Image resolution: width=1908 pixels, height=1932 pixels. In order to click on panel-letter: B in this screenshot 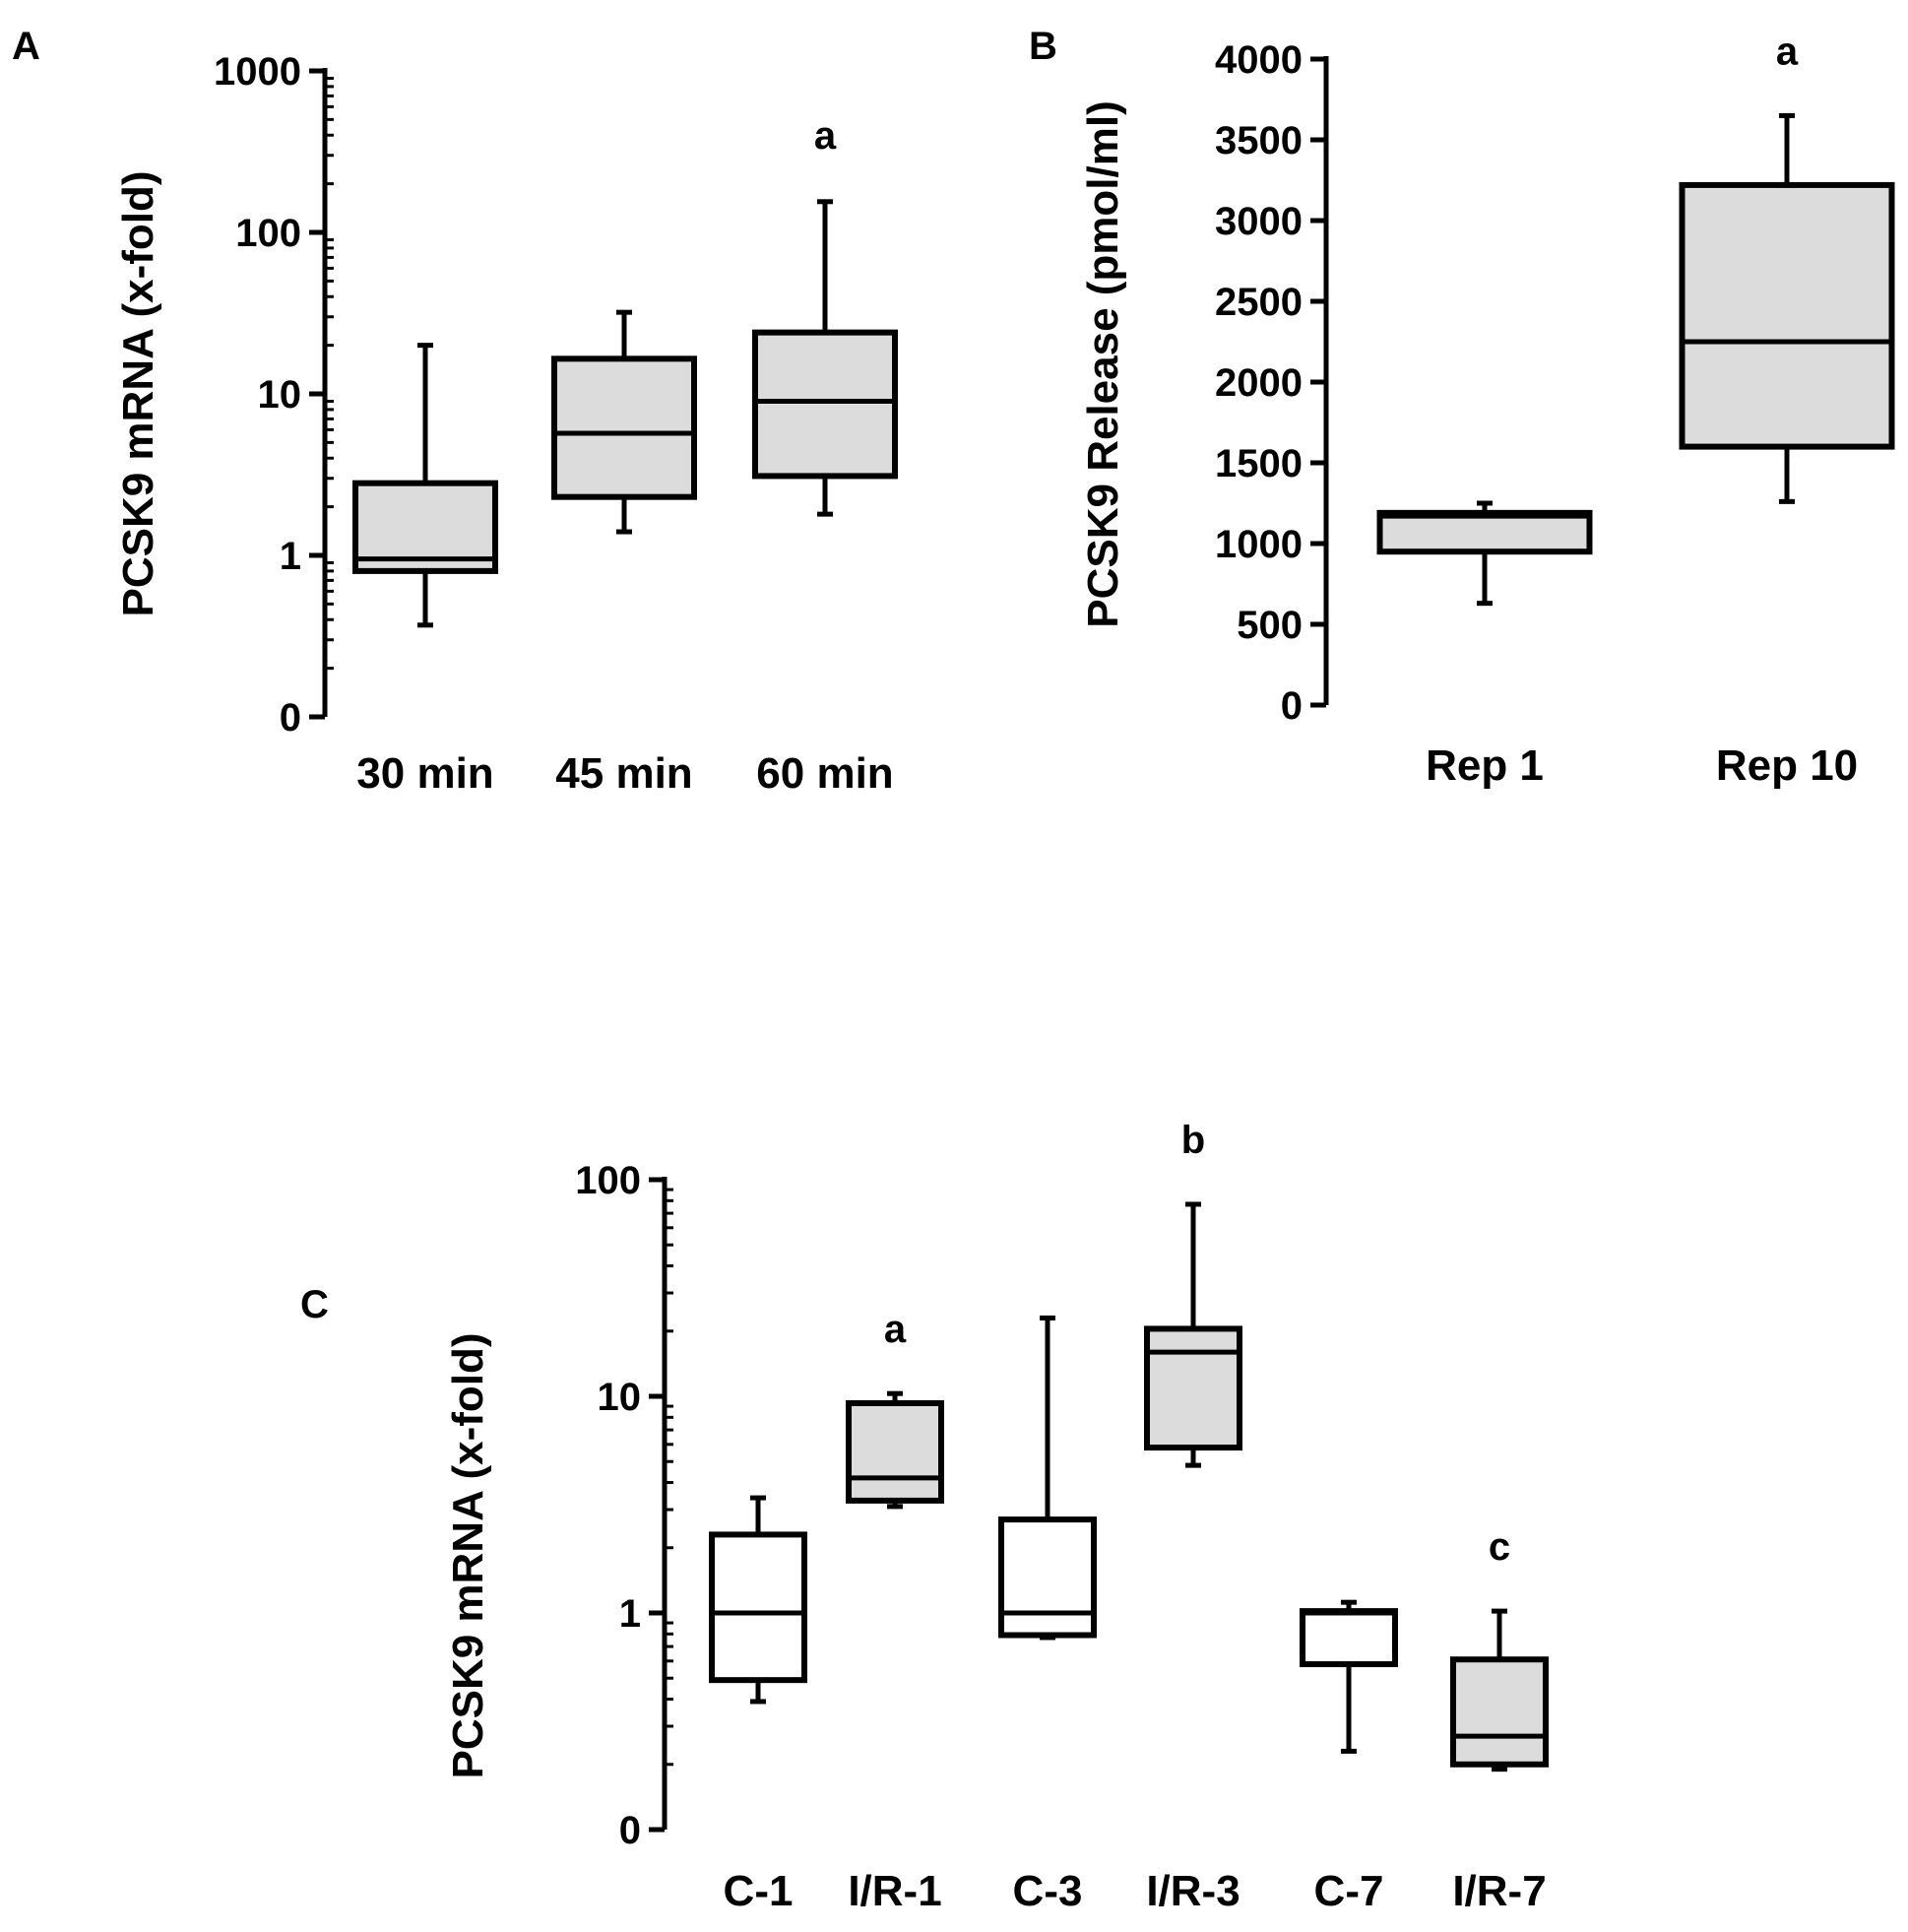, I will do `click(1043, 46)`.